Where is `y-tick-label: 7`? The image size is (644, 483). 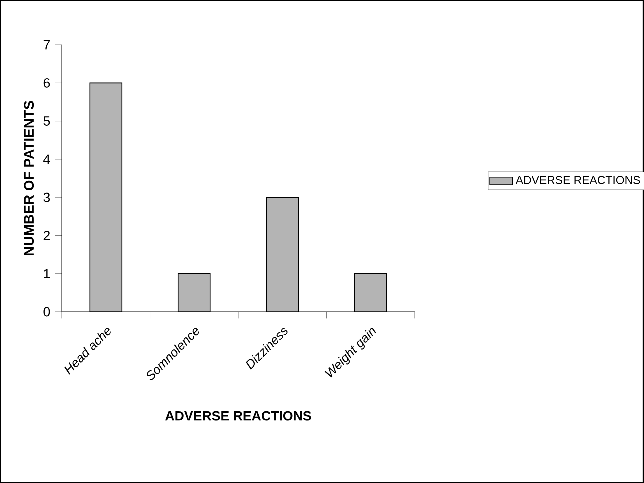
y-tick-label: 7 is located at coordinates (47, 45).